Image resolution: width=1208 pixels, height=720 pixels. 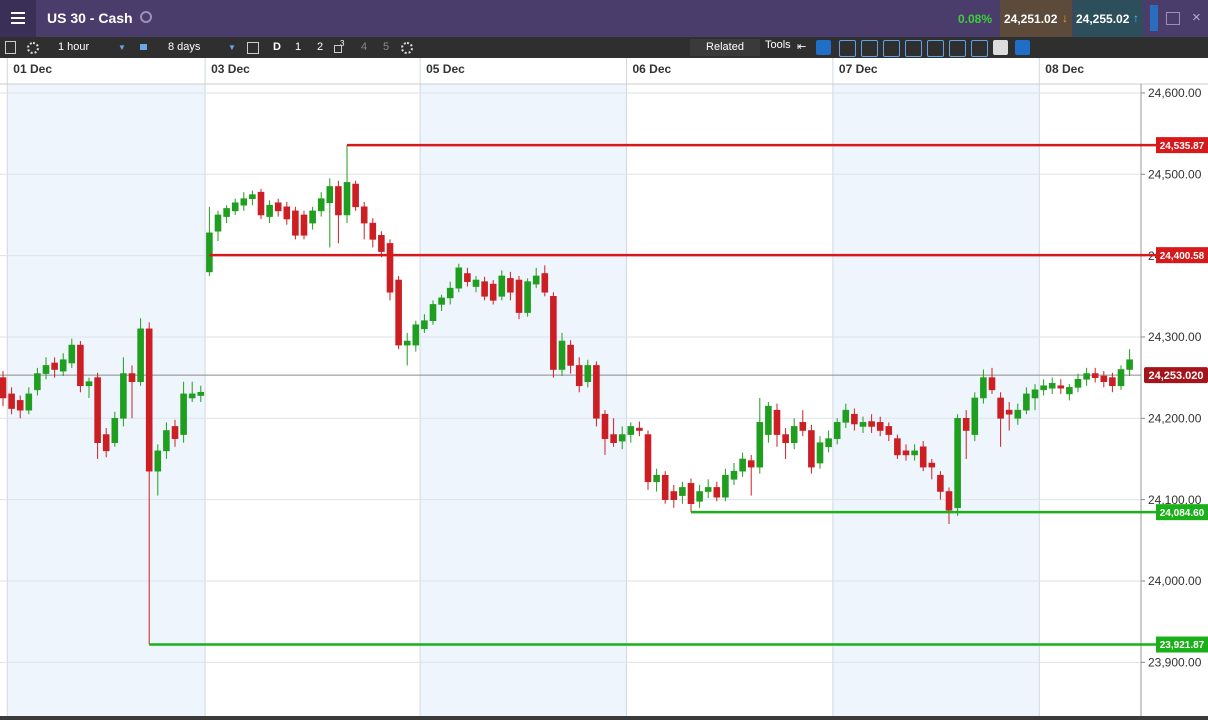 I want to click on list-icon, so click(x=10, y=47).